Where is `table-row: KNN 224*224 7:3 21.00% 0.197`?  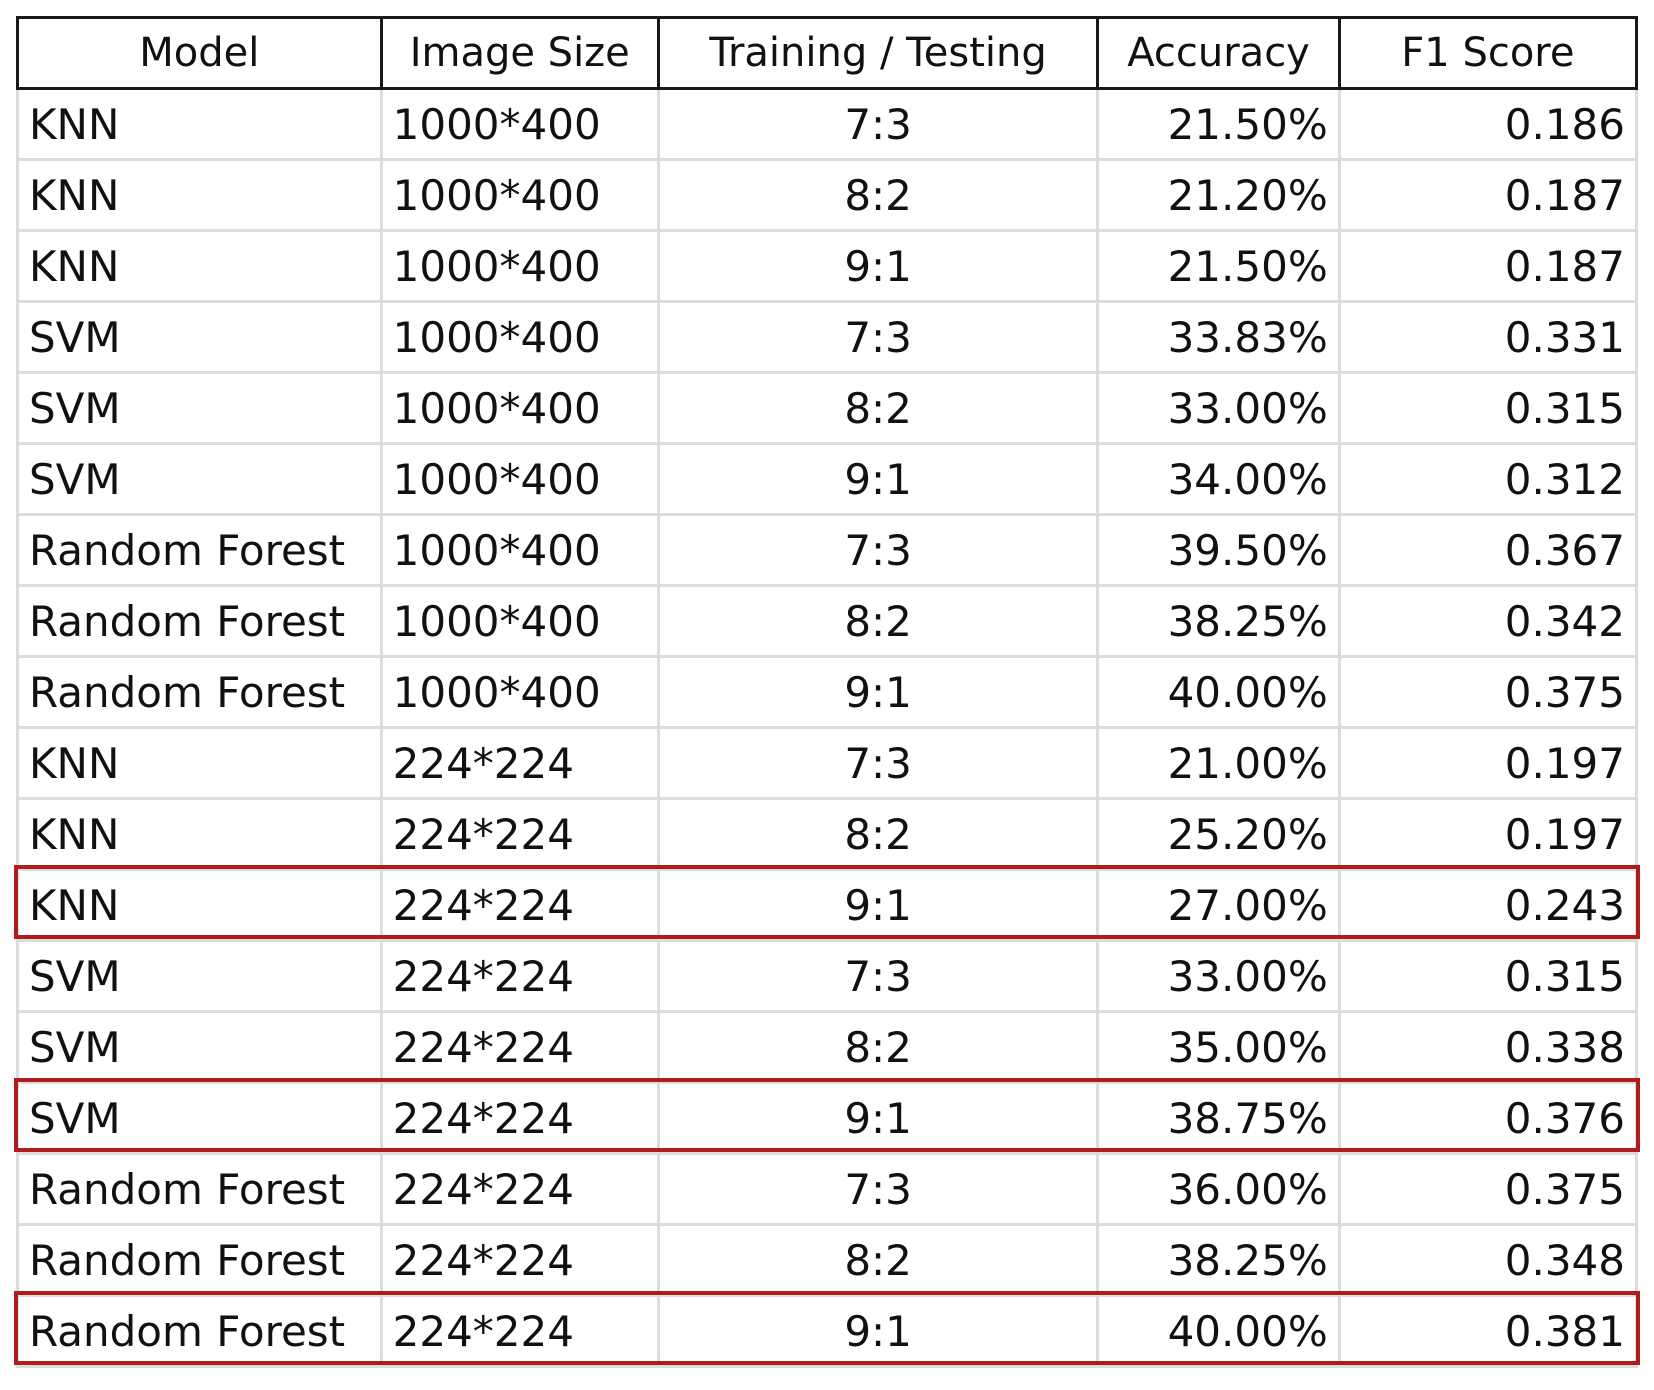 table-row: KNN 224*224 7:3 21.00% 0.197 is located at coordinates (827, 763).